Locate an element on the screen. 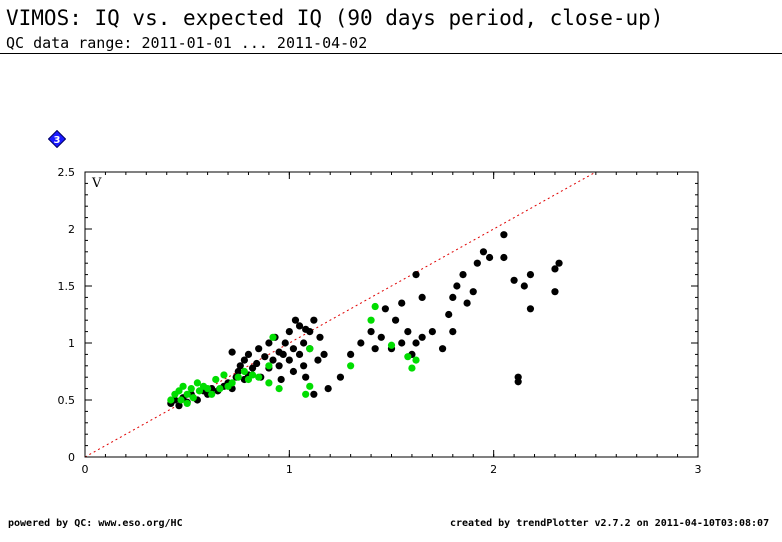 The width and height of the screenshot is (782, 542). x-tick-label: 3 is located at coordinates (698, 469).